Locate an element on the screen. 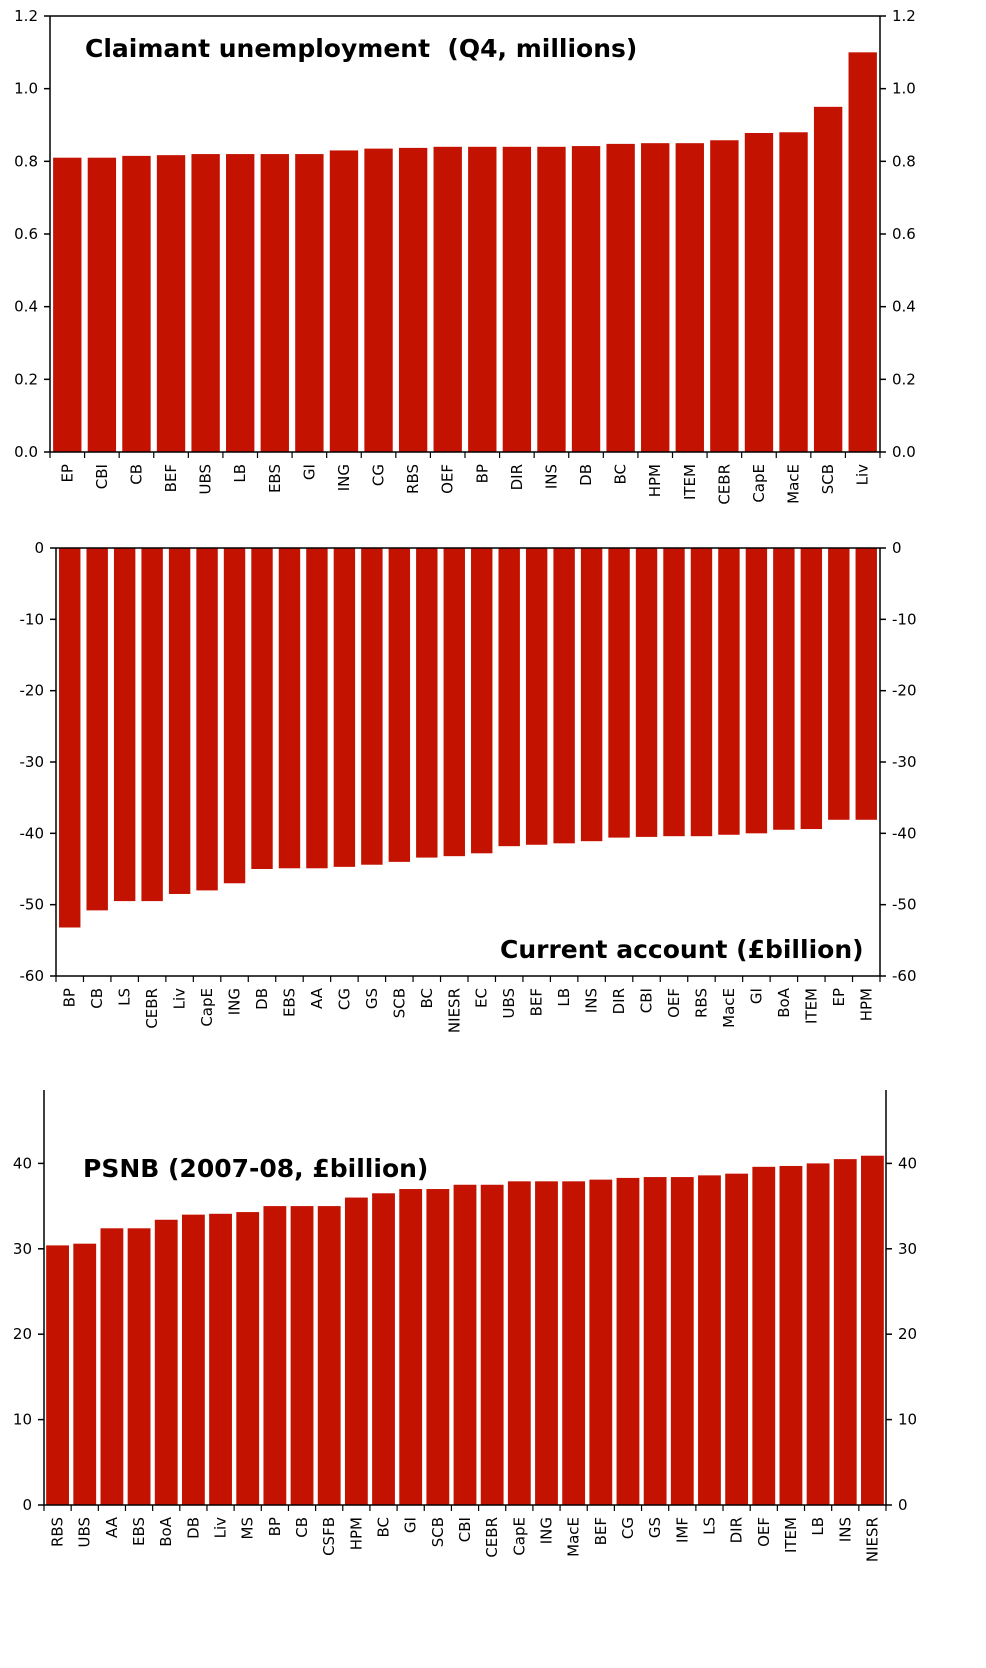 The height and width of the screenshot is (1668, 986). chart2-title: Current account (£billion) is located at coordinates (682, 949).